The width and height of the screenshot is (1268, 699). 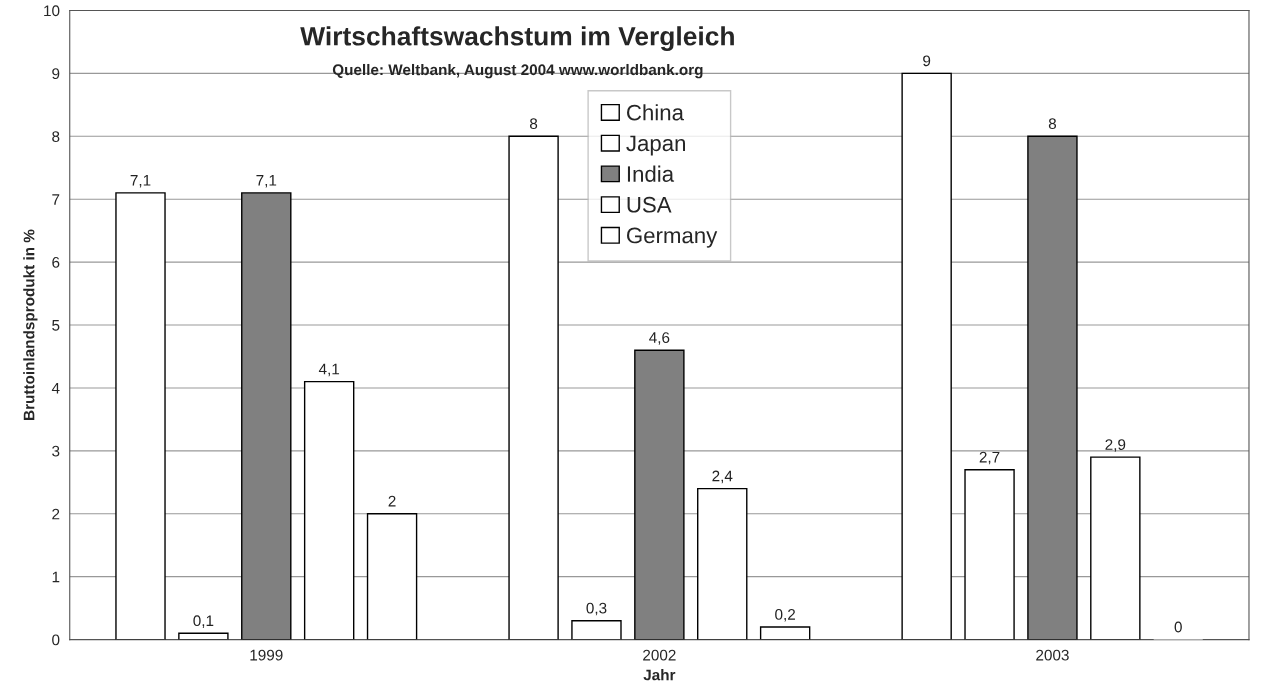 What do you see at coordinates (203, 621) in the screenshot?
I see `data-label: 0,1` at bounding box center [203, 621].